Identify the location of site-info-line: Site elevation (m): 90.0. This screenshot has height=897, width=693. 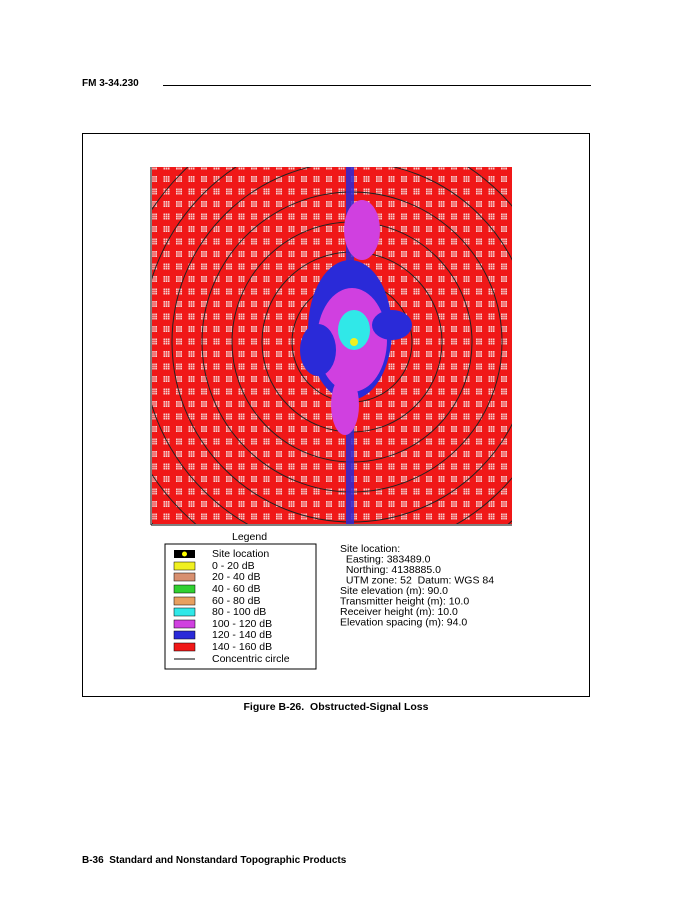
(394, 591).